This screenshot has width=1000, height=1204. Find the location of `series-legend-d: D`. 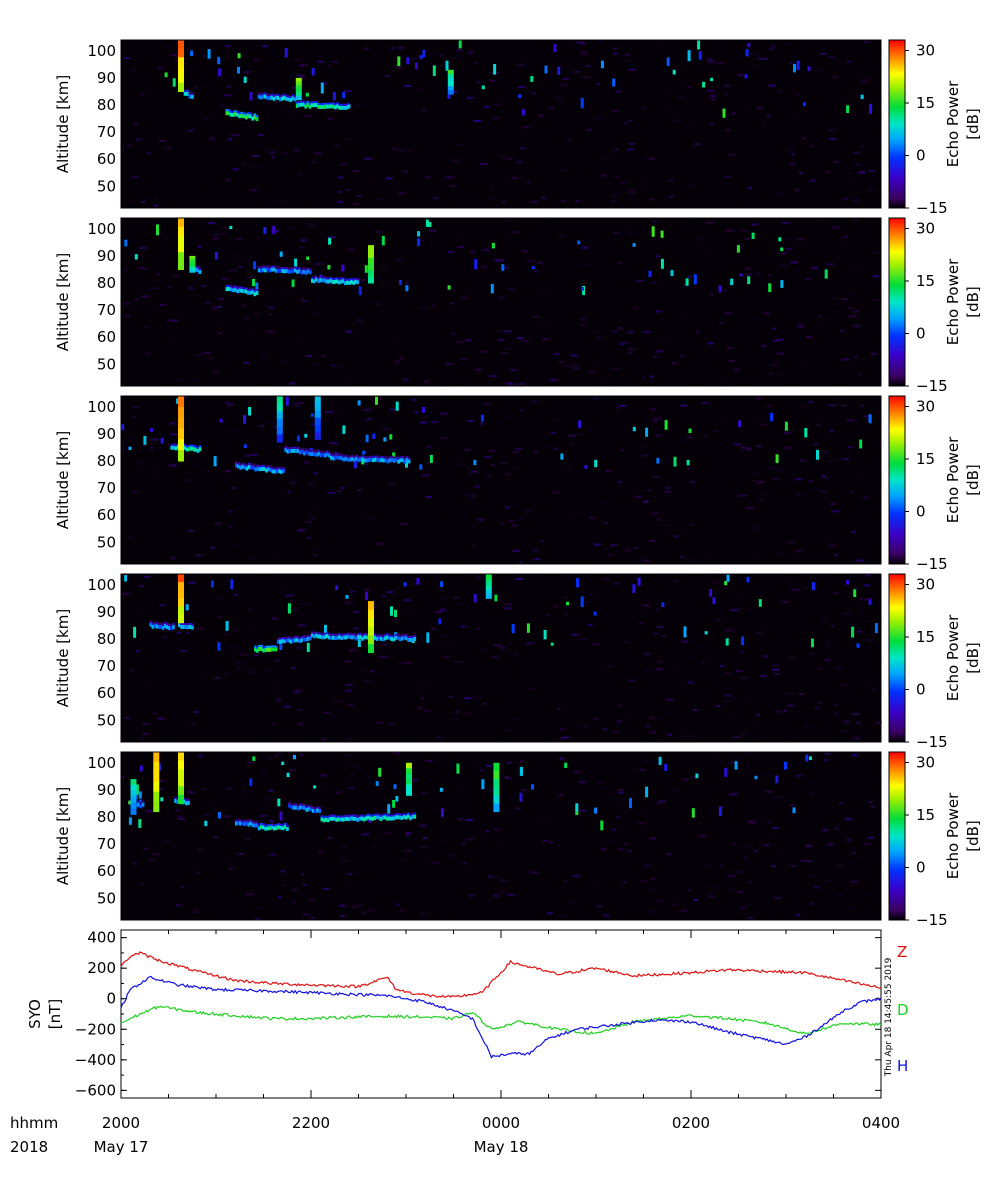

series-legend-d: D is located at coordinates (903, 1010).